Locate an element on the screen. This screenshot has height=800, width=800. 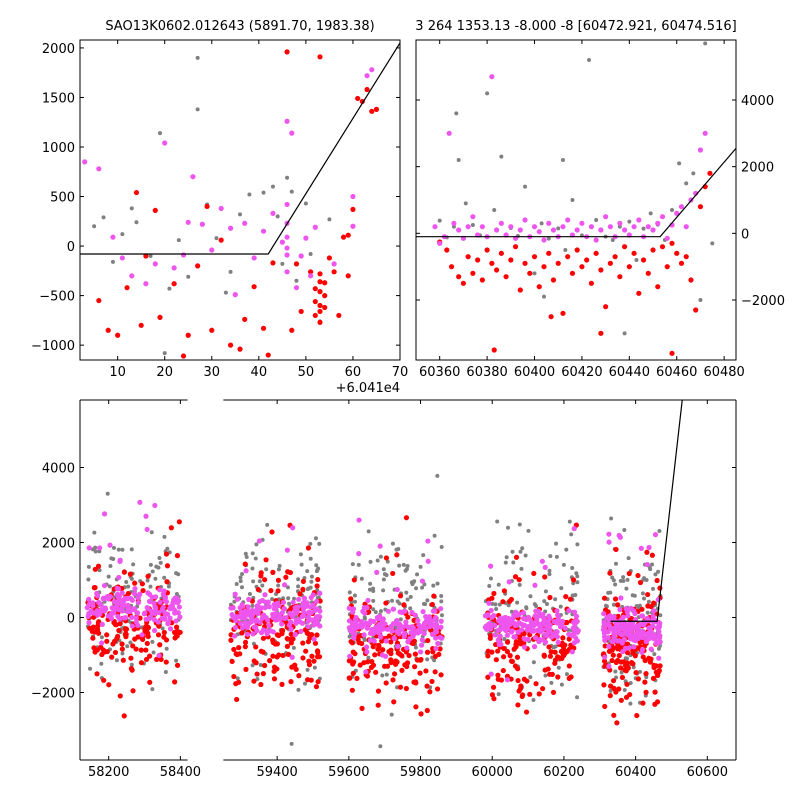
x-tick-label: 70 is located at coordinates (400, 372).